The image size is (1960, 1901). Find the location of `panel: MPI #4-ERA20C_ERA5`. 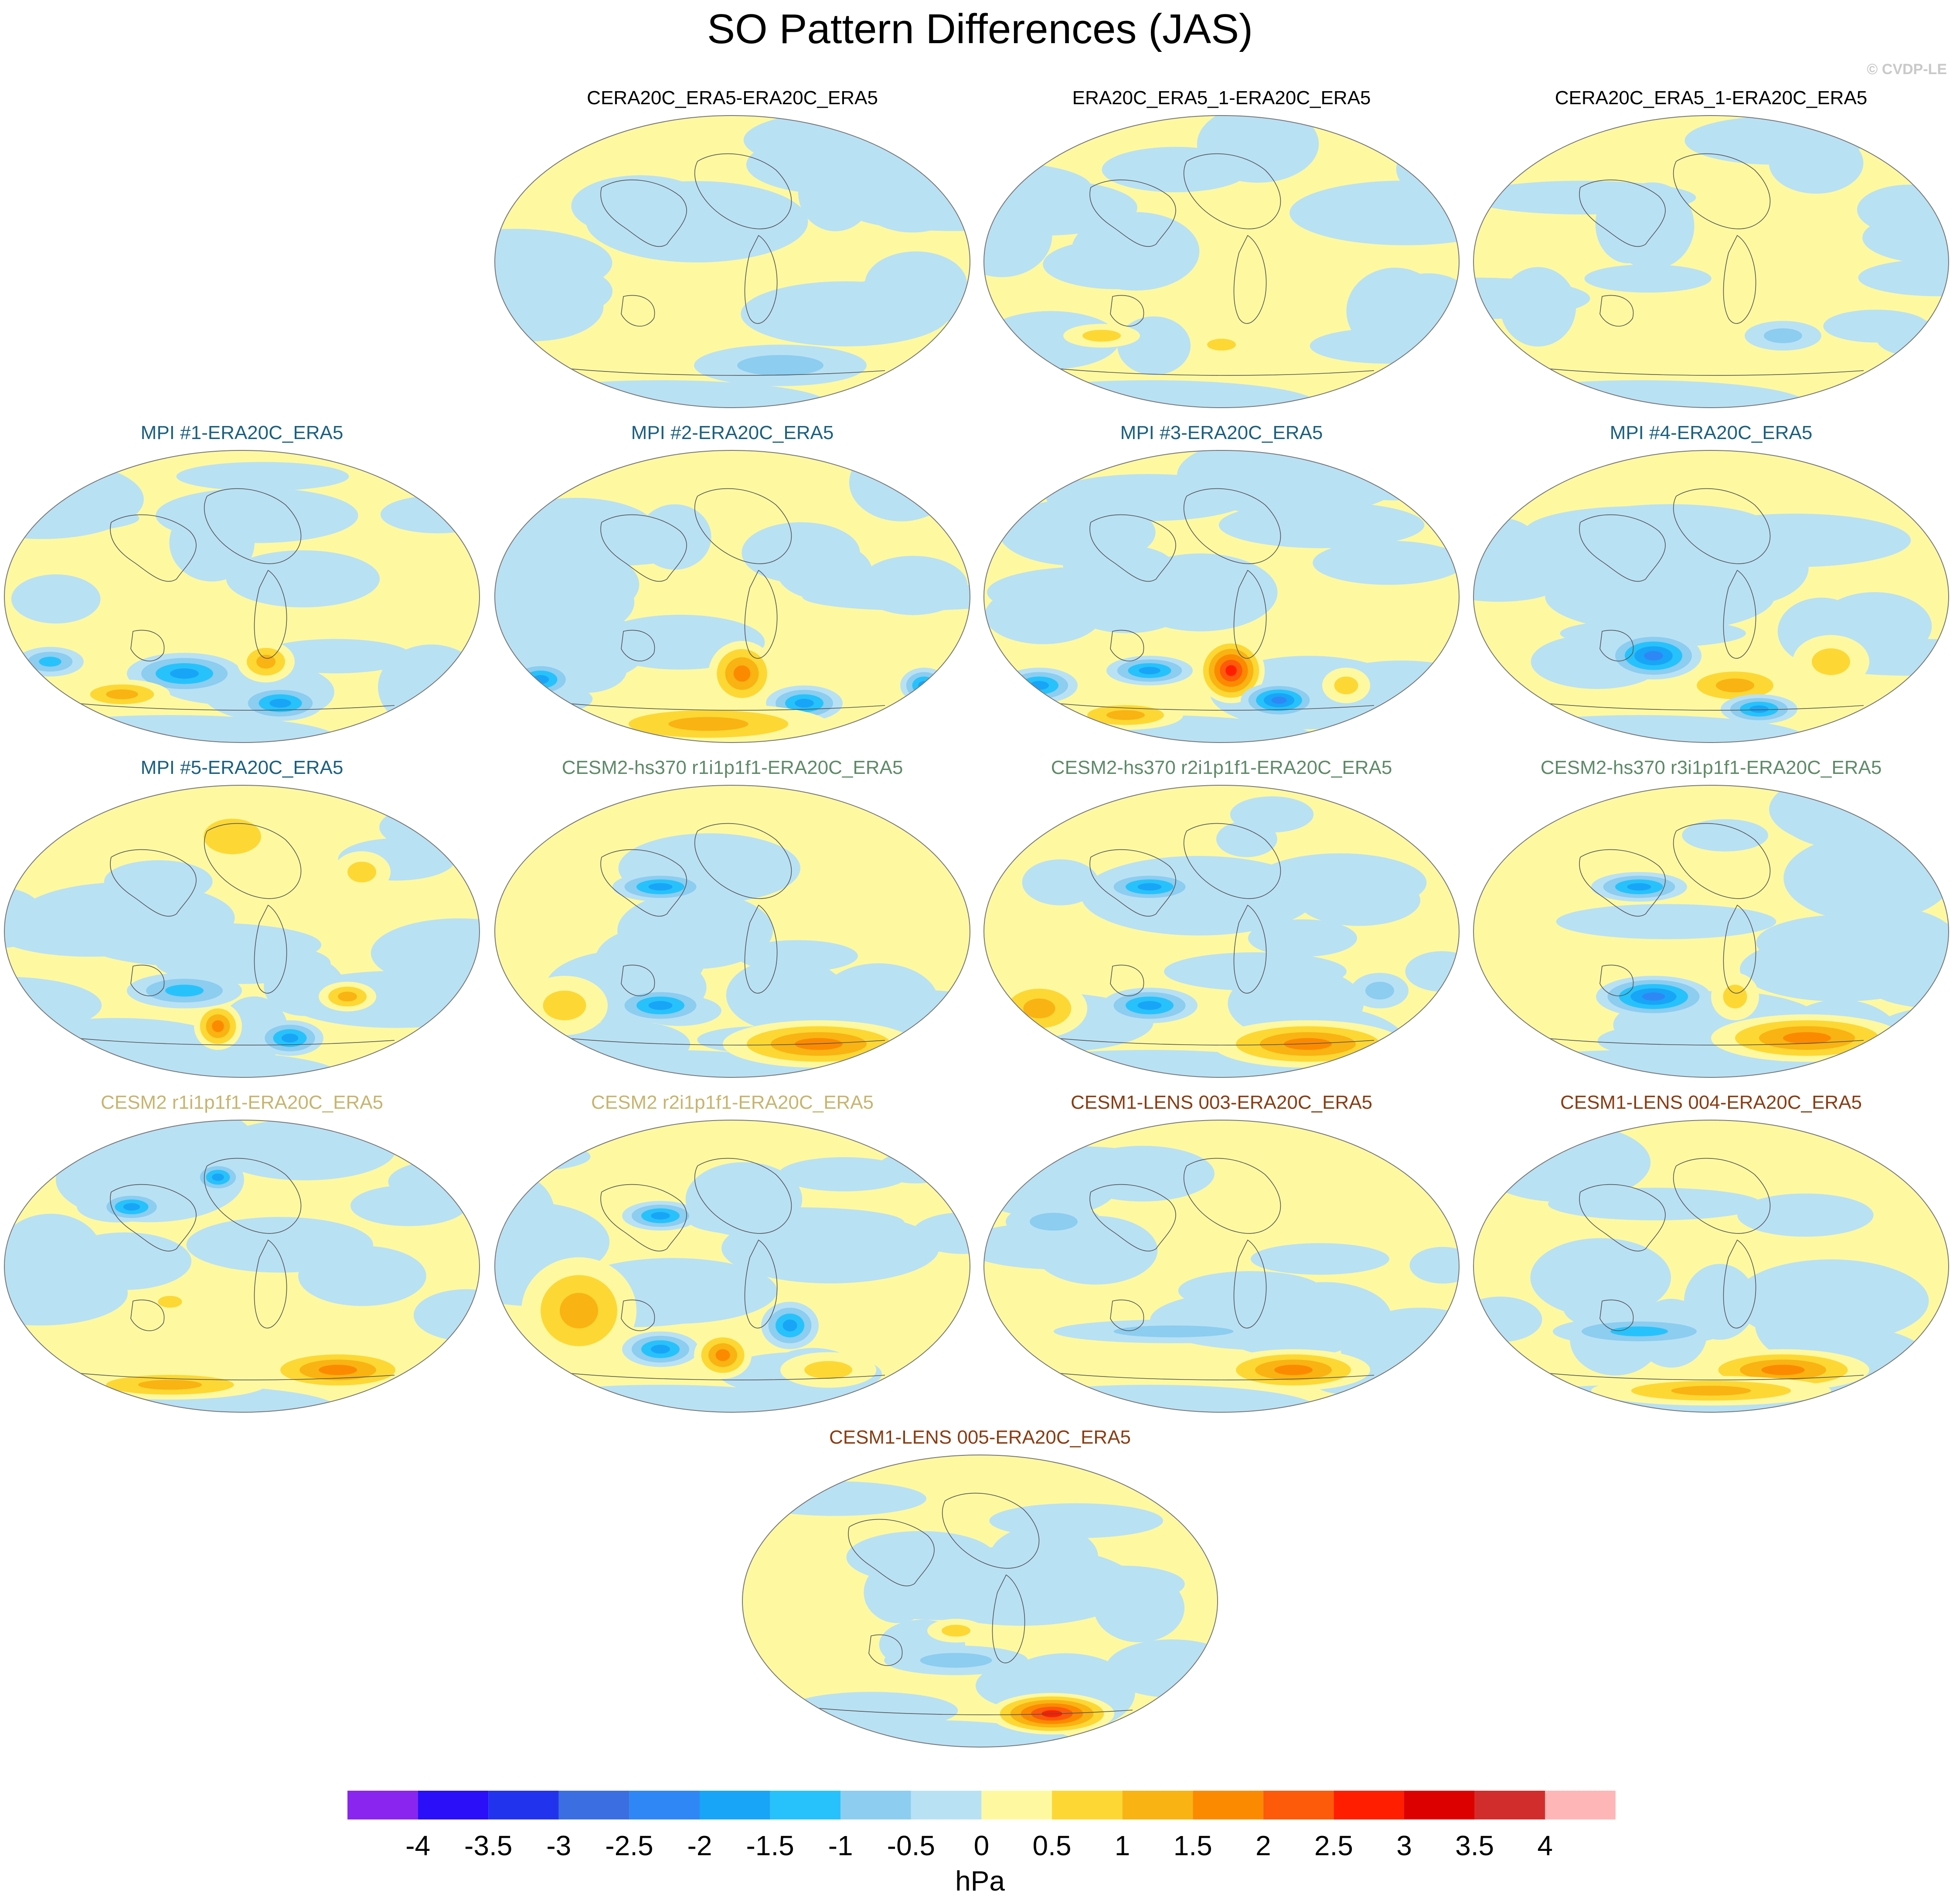

panel: MPI #4-ERA20C_ERA5 is located at coordinates (1711, 587).